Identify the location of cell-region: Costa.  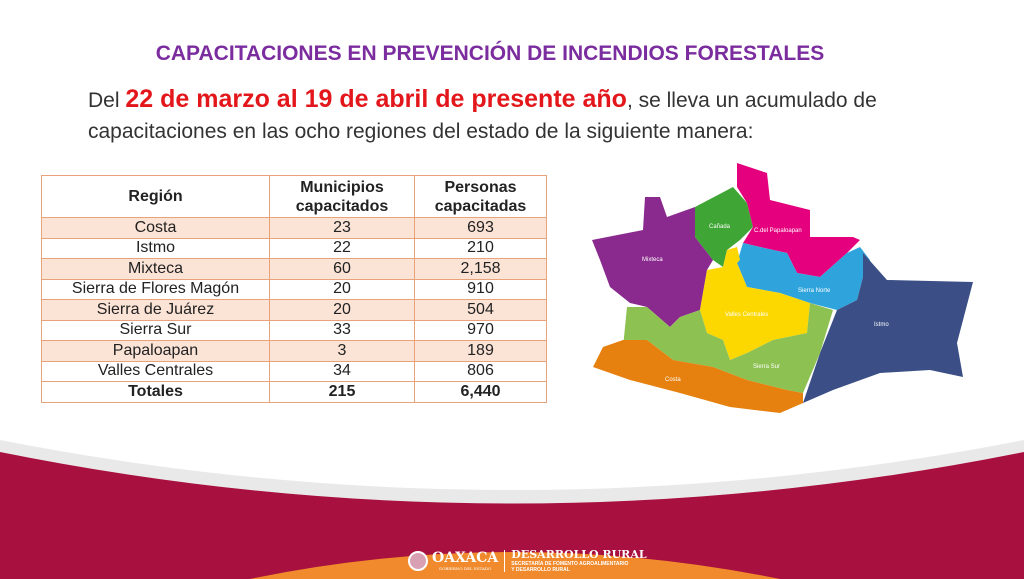
(155, 228).